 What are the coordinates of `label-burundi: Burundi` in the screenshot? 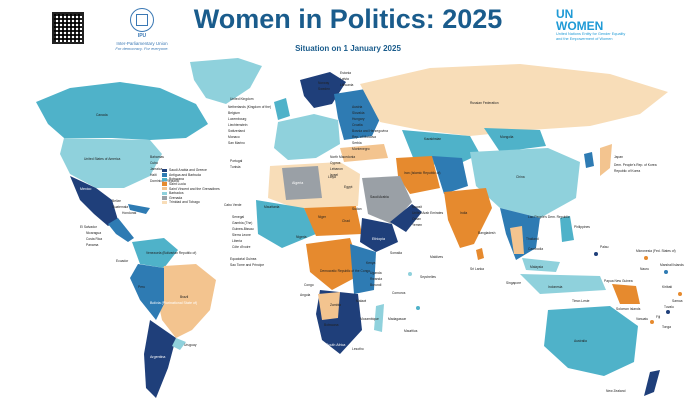 It's located at (376, 285).